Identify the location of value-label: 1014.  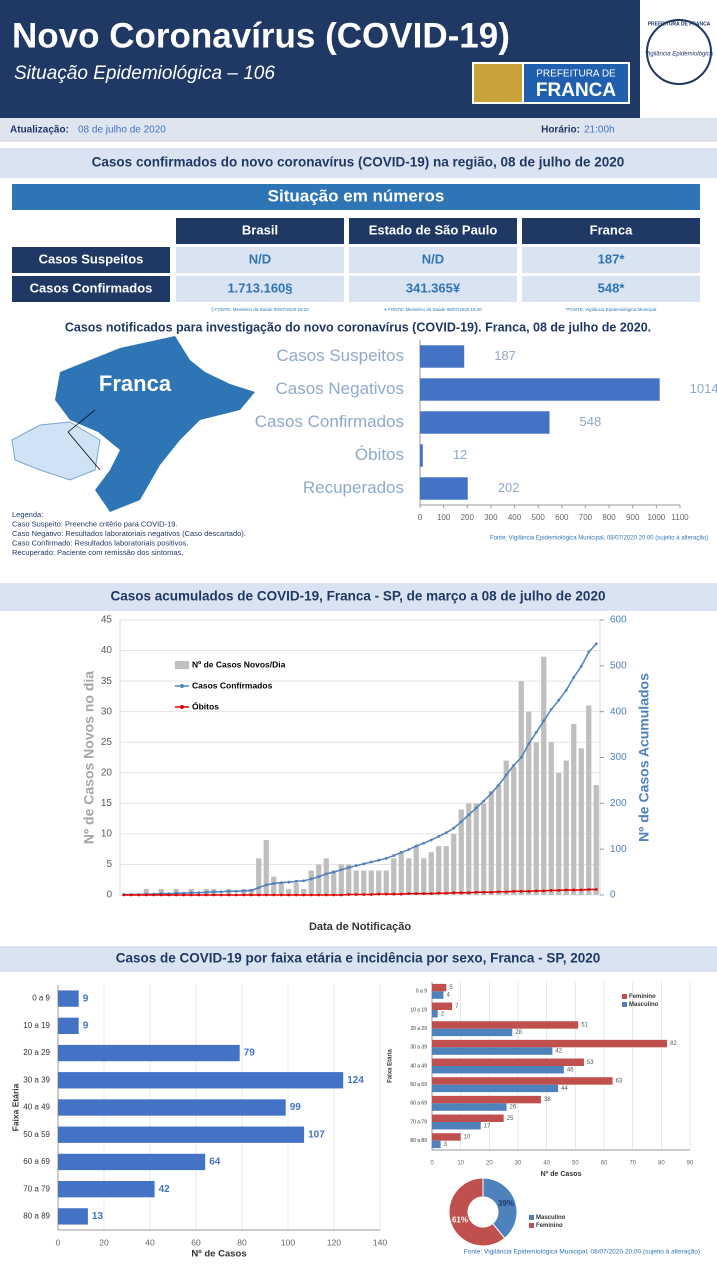
(703, 388).